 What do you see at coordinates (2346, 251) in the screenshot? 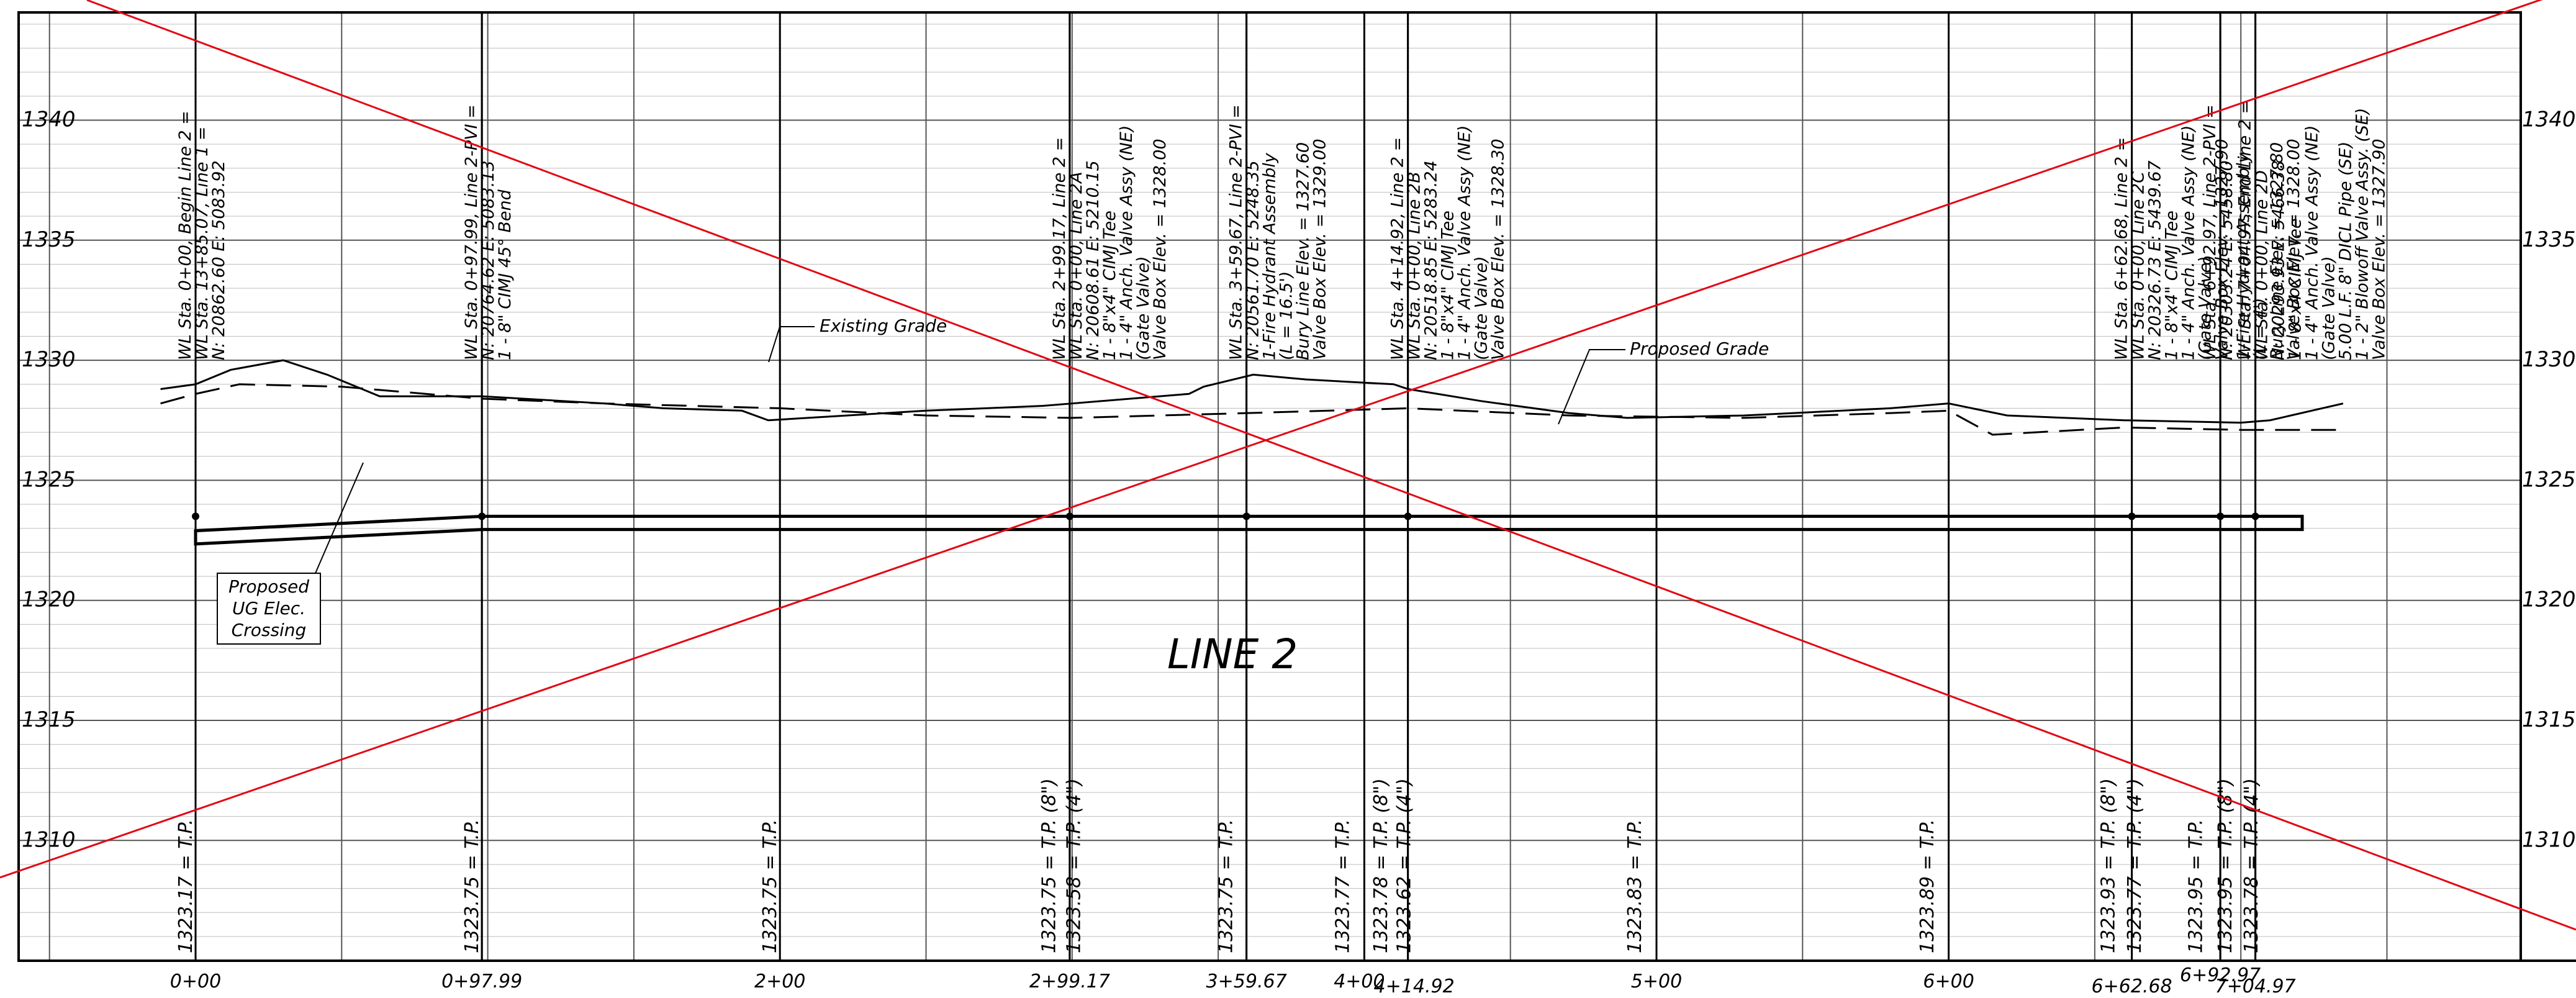
I see `callout-text: 5.00 L.F. 8" DICL Pipe (SE)` at bounding box center [2346, 251].